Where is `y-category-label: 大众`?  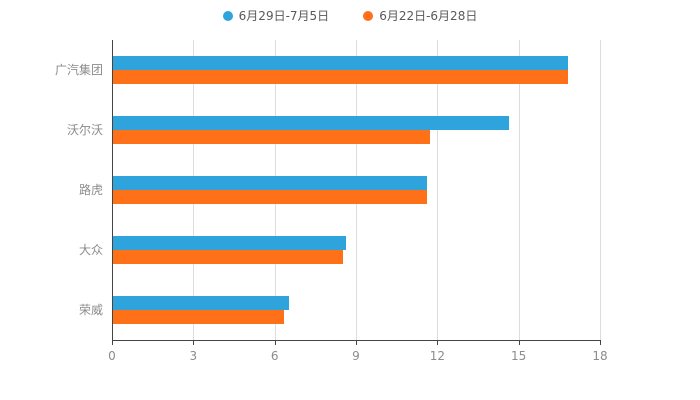 y-category-label: 大众 is located at coordinates (90, 250).